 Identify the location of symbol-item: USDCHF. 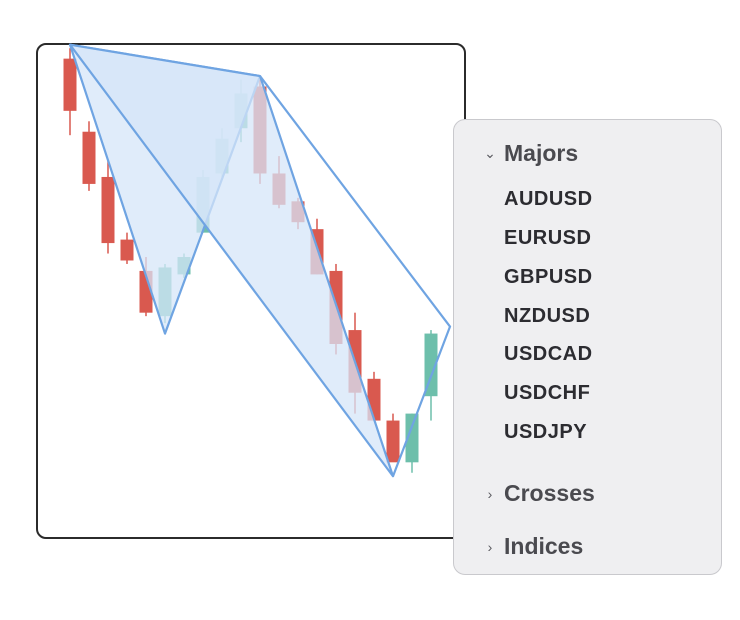
(547, 393).